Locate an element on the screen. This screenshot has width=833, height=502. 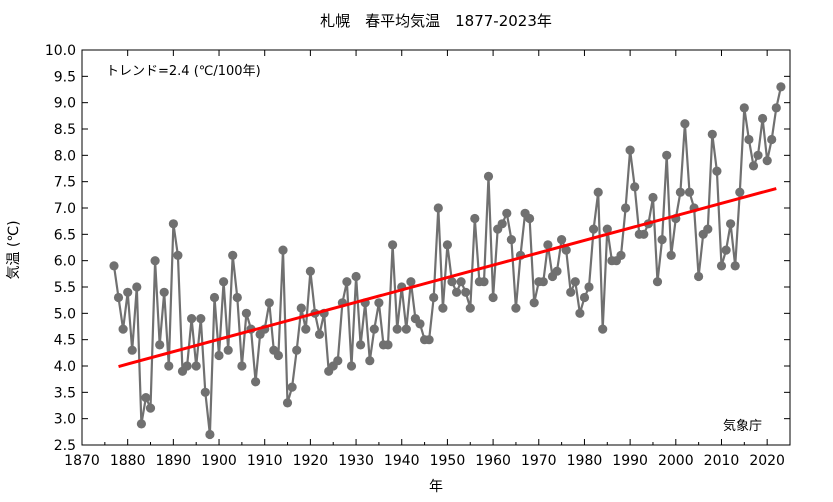
x-tick-label: 2010 is located at coordinates (722, 461).